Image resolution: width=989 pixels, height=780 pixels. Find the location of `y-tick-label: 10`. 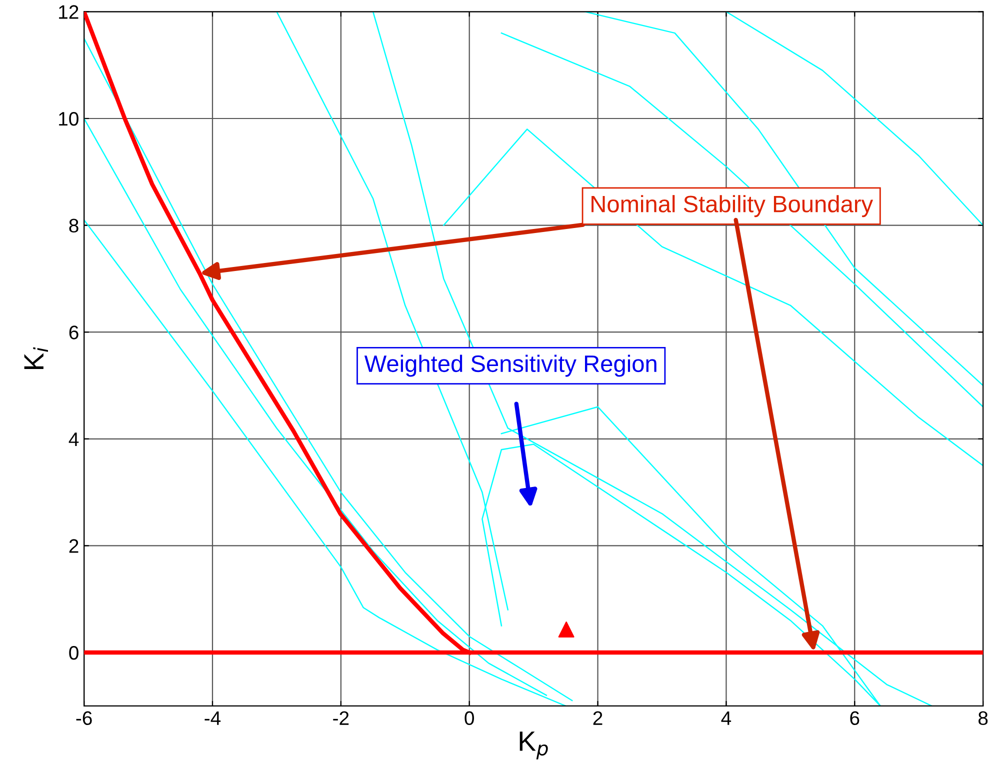

y-tick-label: 10 is located at coordinates (68, 119).